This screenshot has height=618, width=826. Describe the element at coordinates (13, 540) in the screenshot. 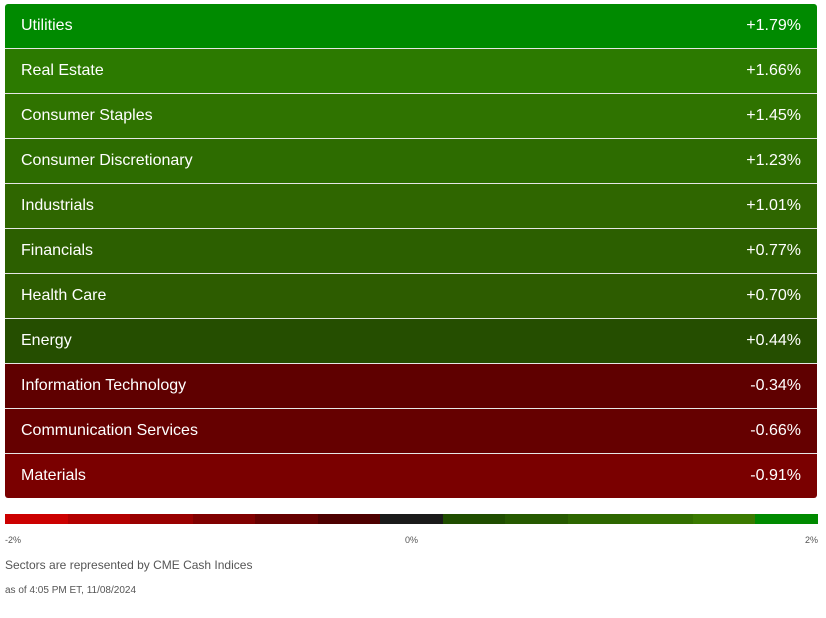

I see `scale-label-min: -2%` at that location.